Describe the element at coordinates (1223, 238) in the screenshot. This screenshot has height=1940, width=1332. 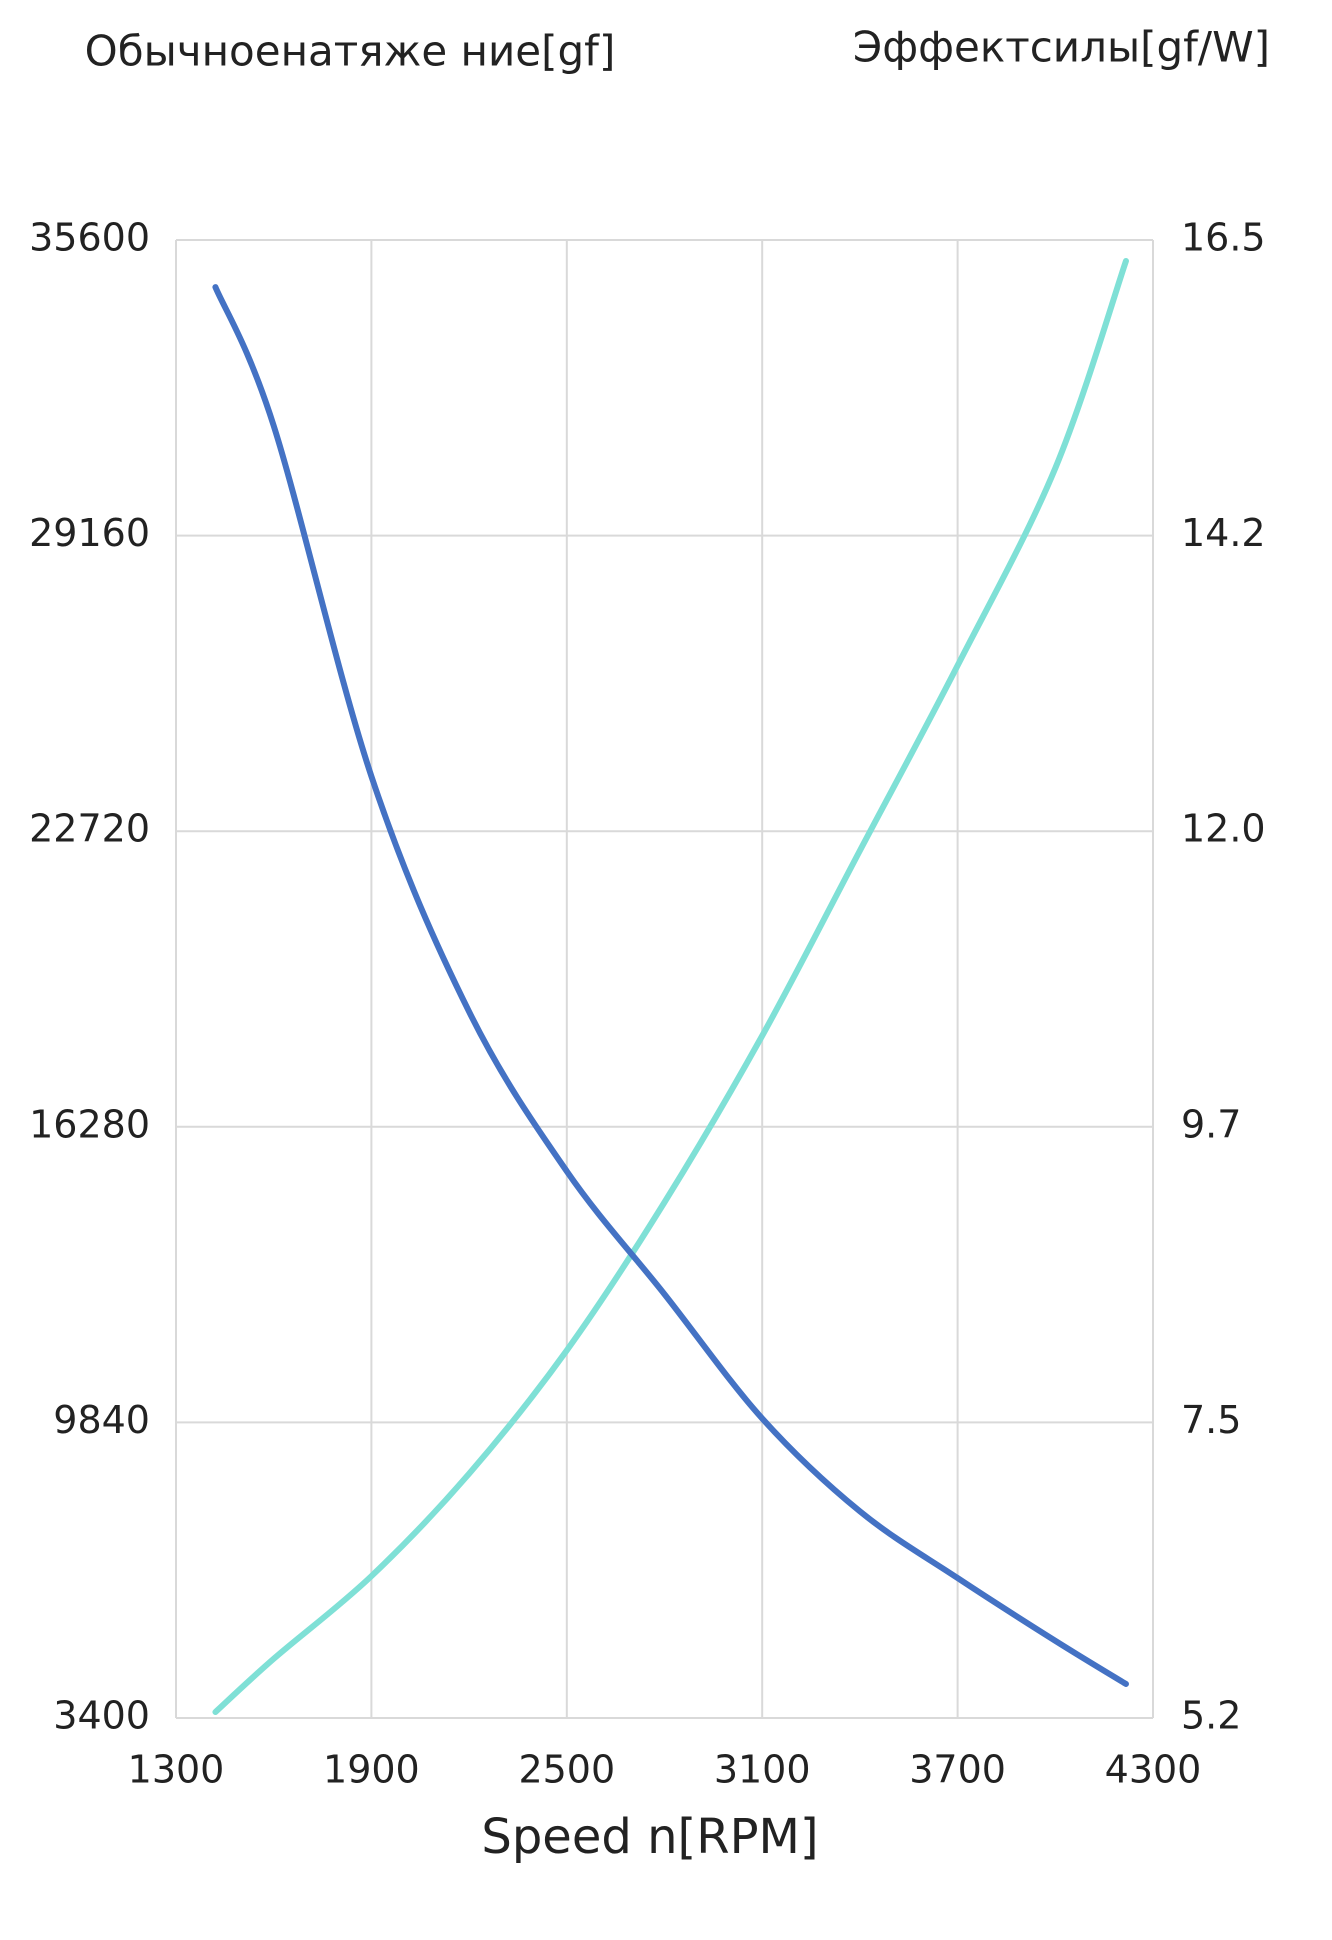
I see `y2-tick-label: 16.5` at that location.